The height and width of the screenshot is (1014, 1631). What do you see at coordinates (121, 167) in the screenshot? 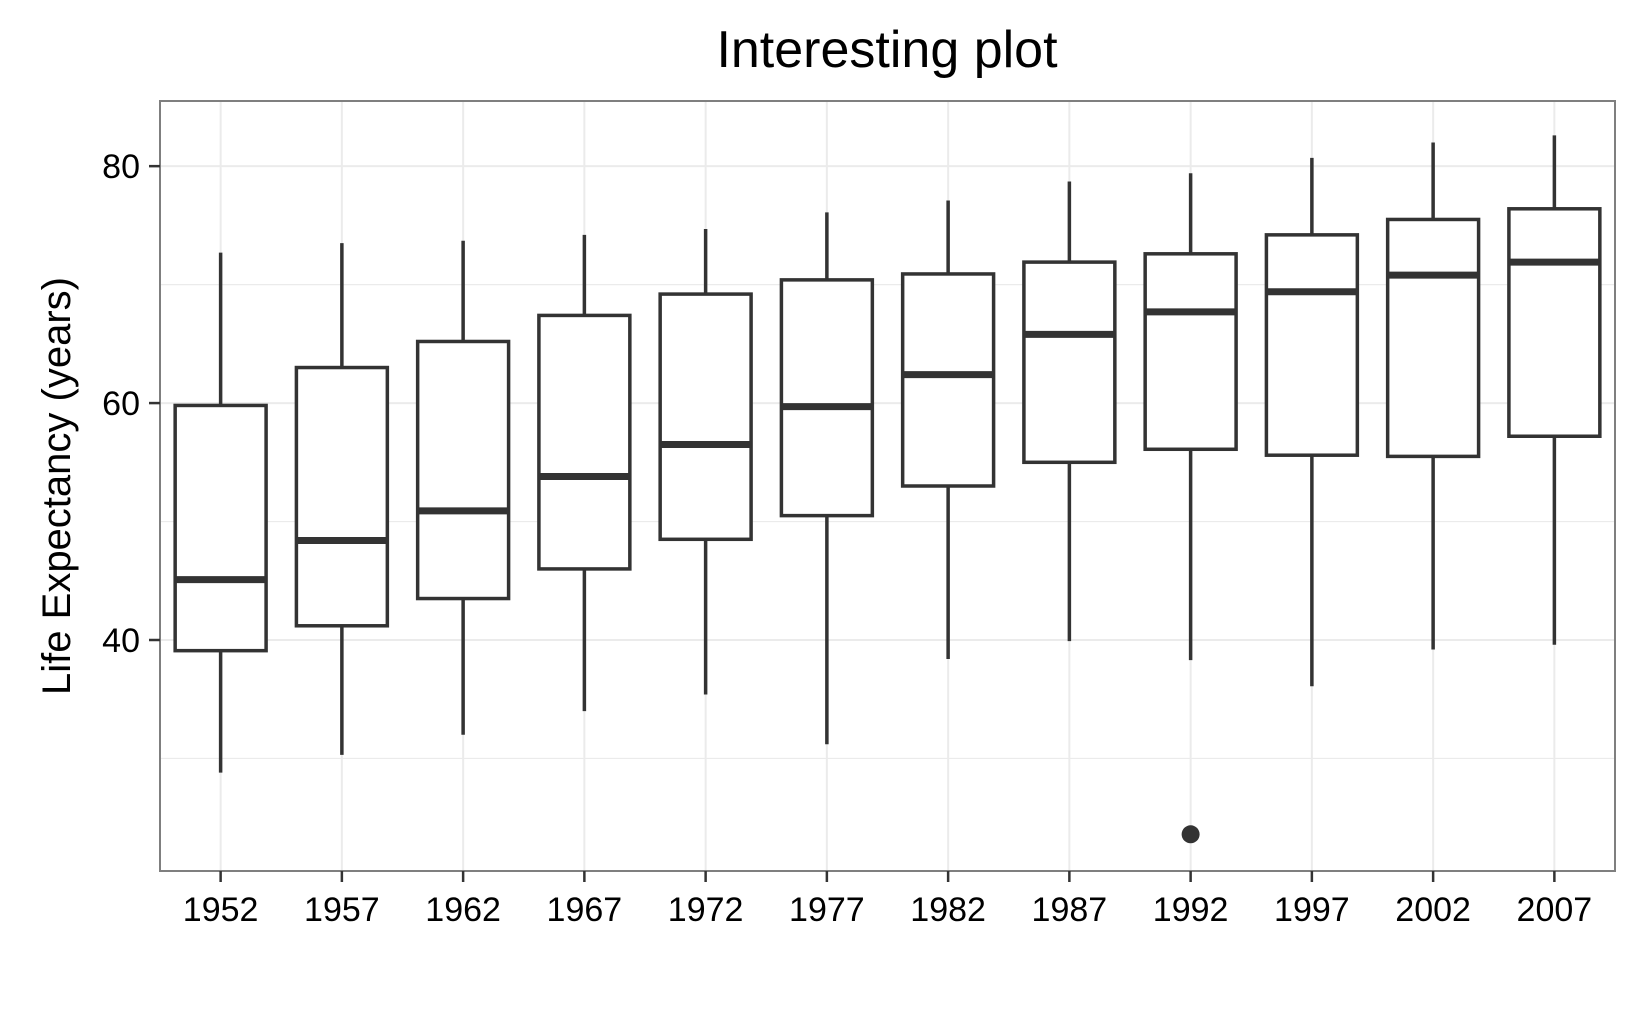
I see `y-tick-label: 80` at bounding box center [121, 167].